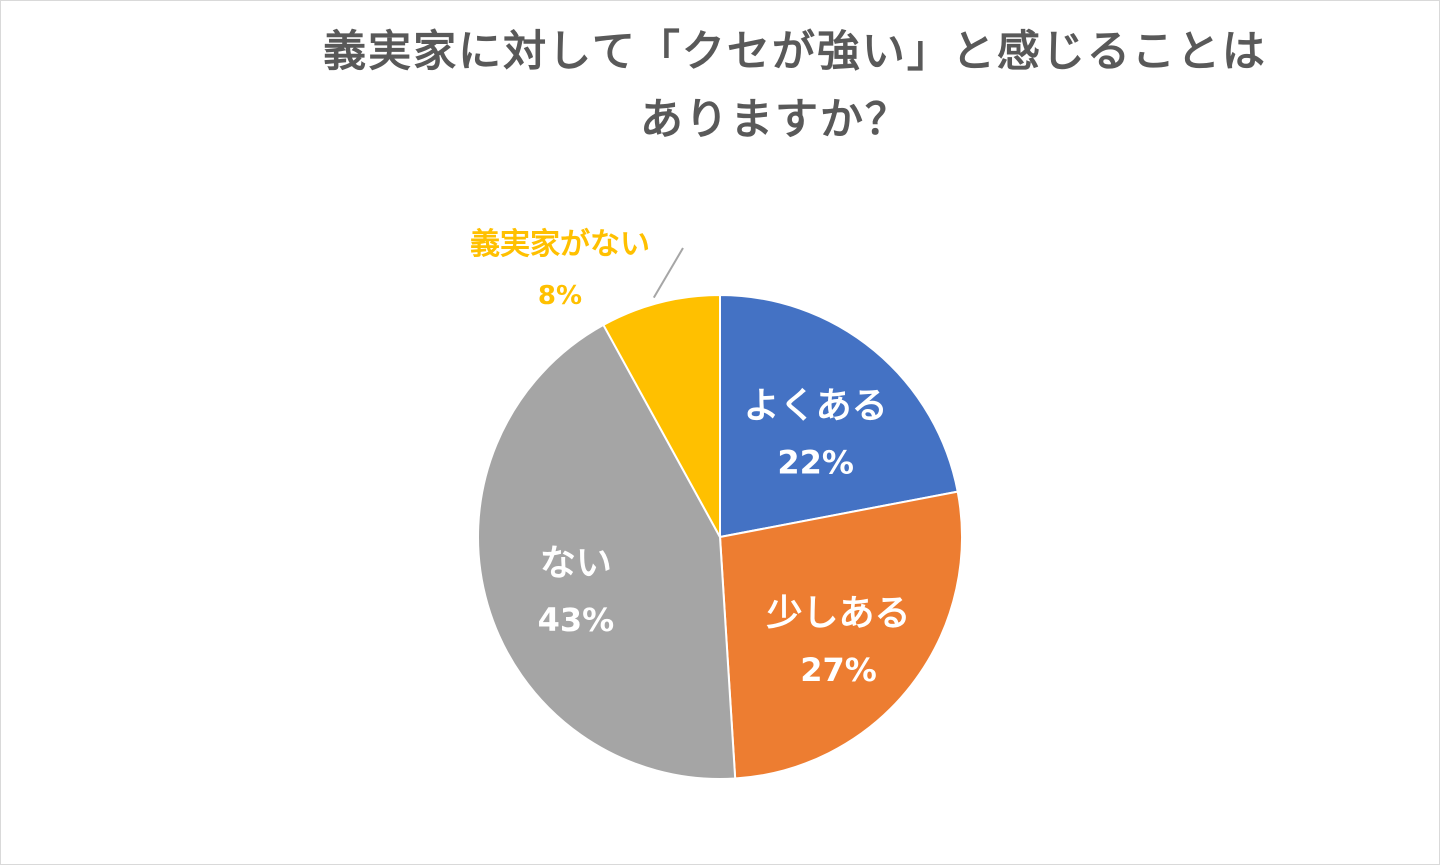 The image size is (1440, 865). Describe the element at coordinates (576, 563) in the screenshot. I see `slice-label-3: ない` at that location.